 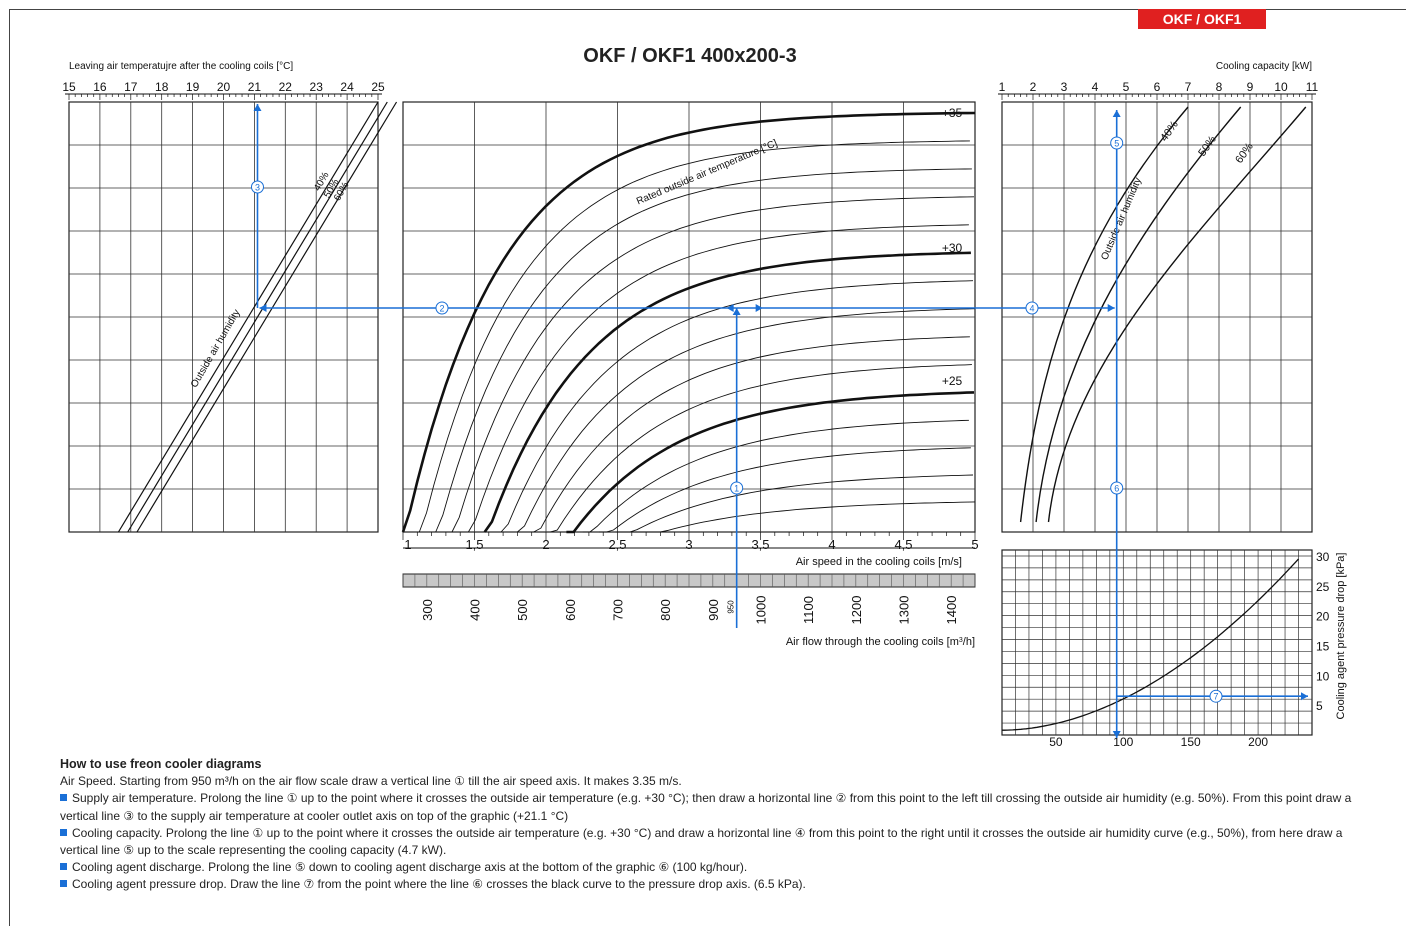 I want to click on air-flow-tick-label: 300, so click(x=427, y=610).